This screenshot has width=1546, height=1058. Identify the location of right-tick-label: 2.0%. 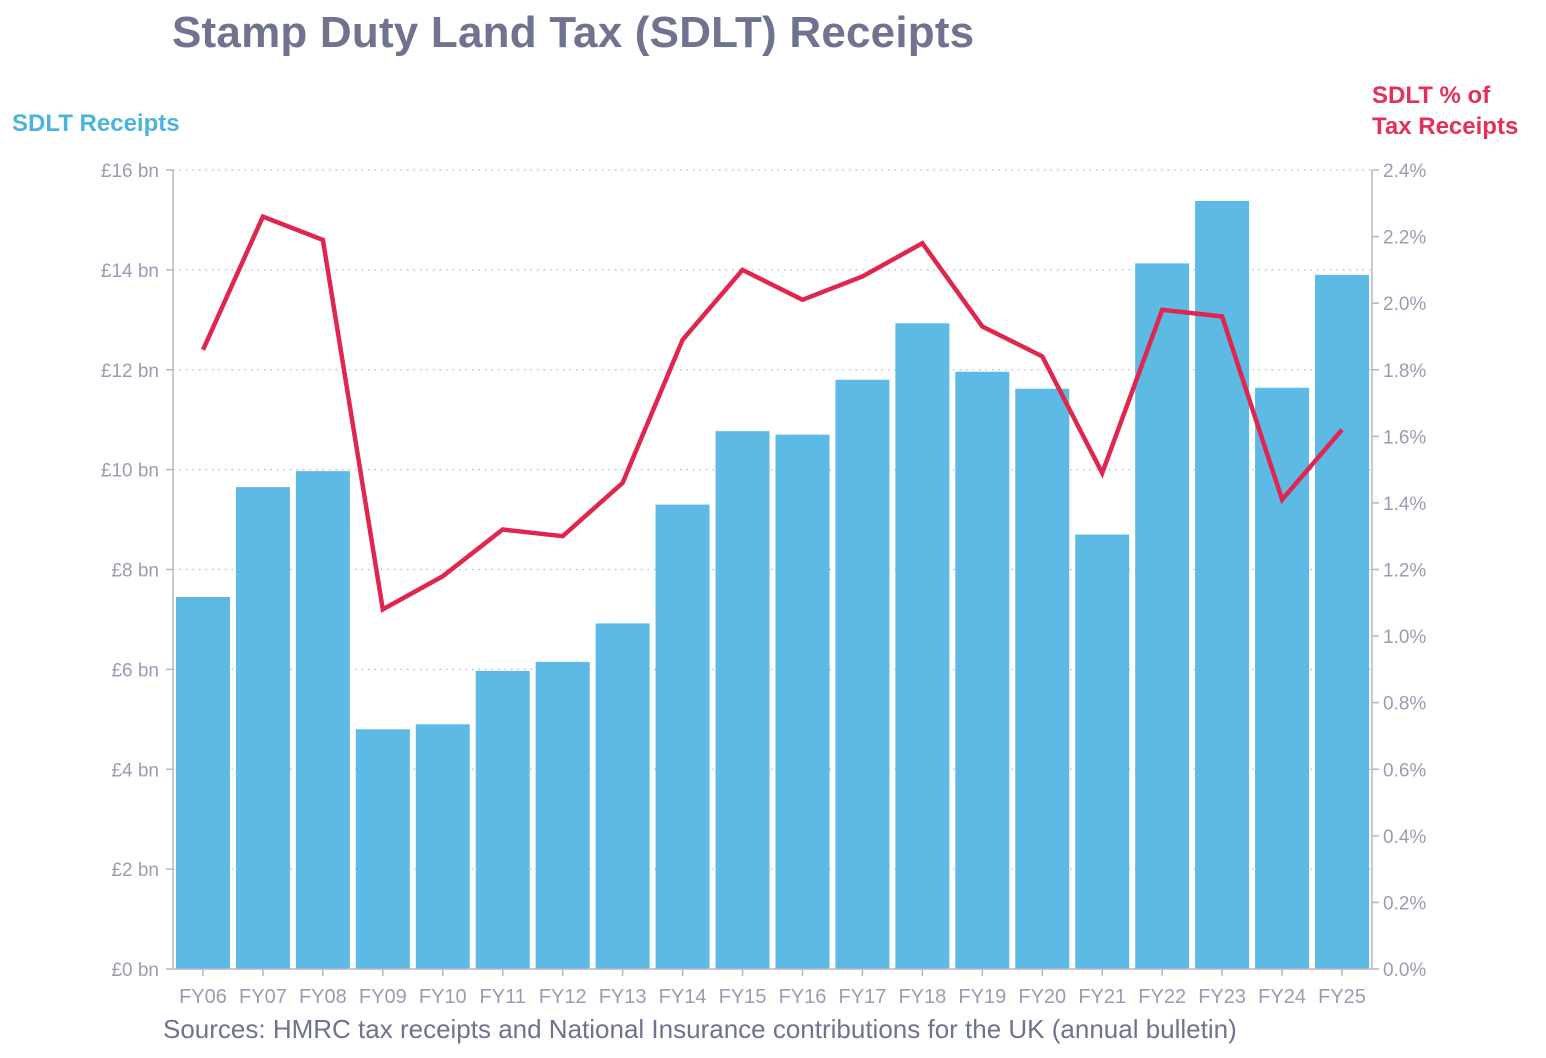
(1404, 304).